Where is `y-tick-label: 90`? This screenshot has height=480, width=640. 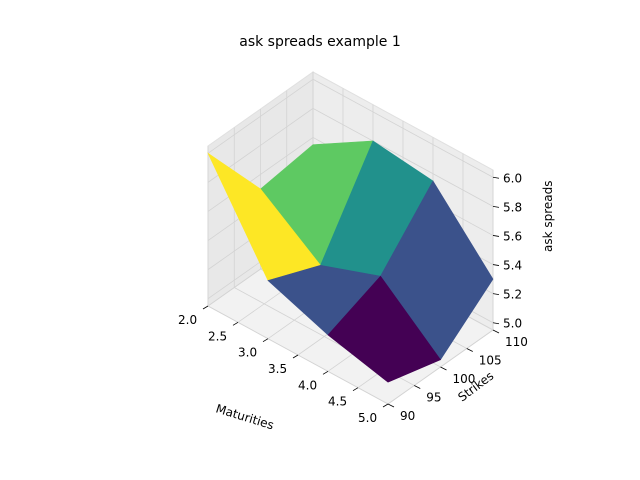
y-tick-label: 90 is located at coordinates (407, 416).